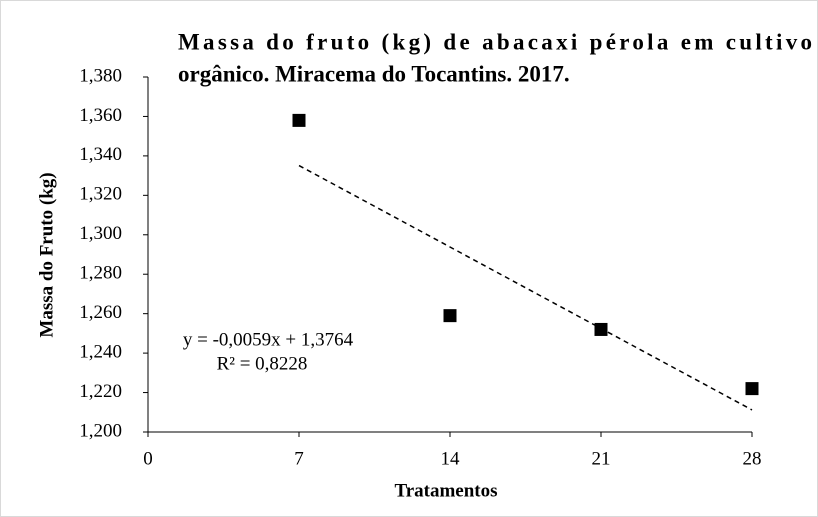 Image resolution: width=818 pixels, height=517 pixels. I want to click on chart-title: orgânico. Miracema do Tocantins. 2017., so click(374, 73).